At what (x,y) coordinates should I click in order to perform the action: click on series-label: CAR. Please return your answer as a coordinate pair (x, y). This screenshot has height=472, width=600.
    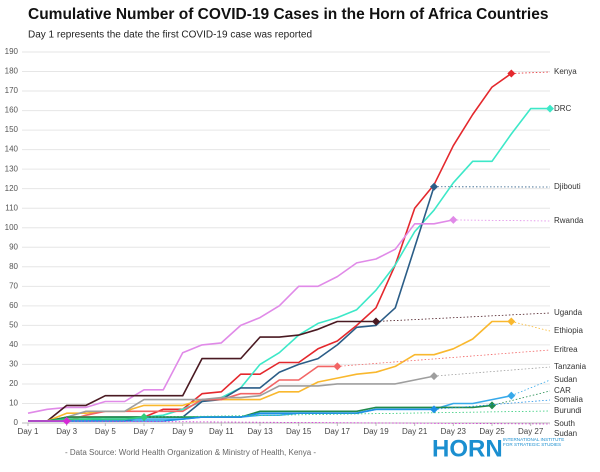
    Looking at the image, I should click on (562, 390).